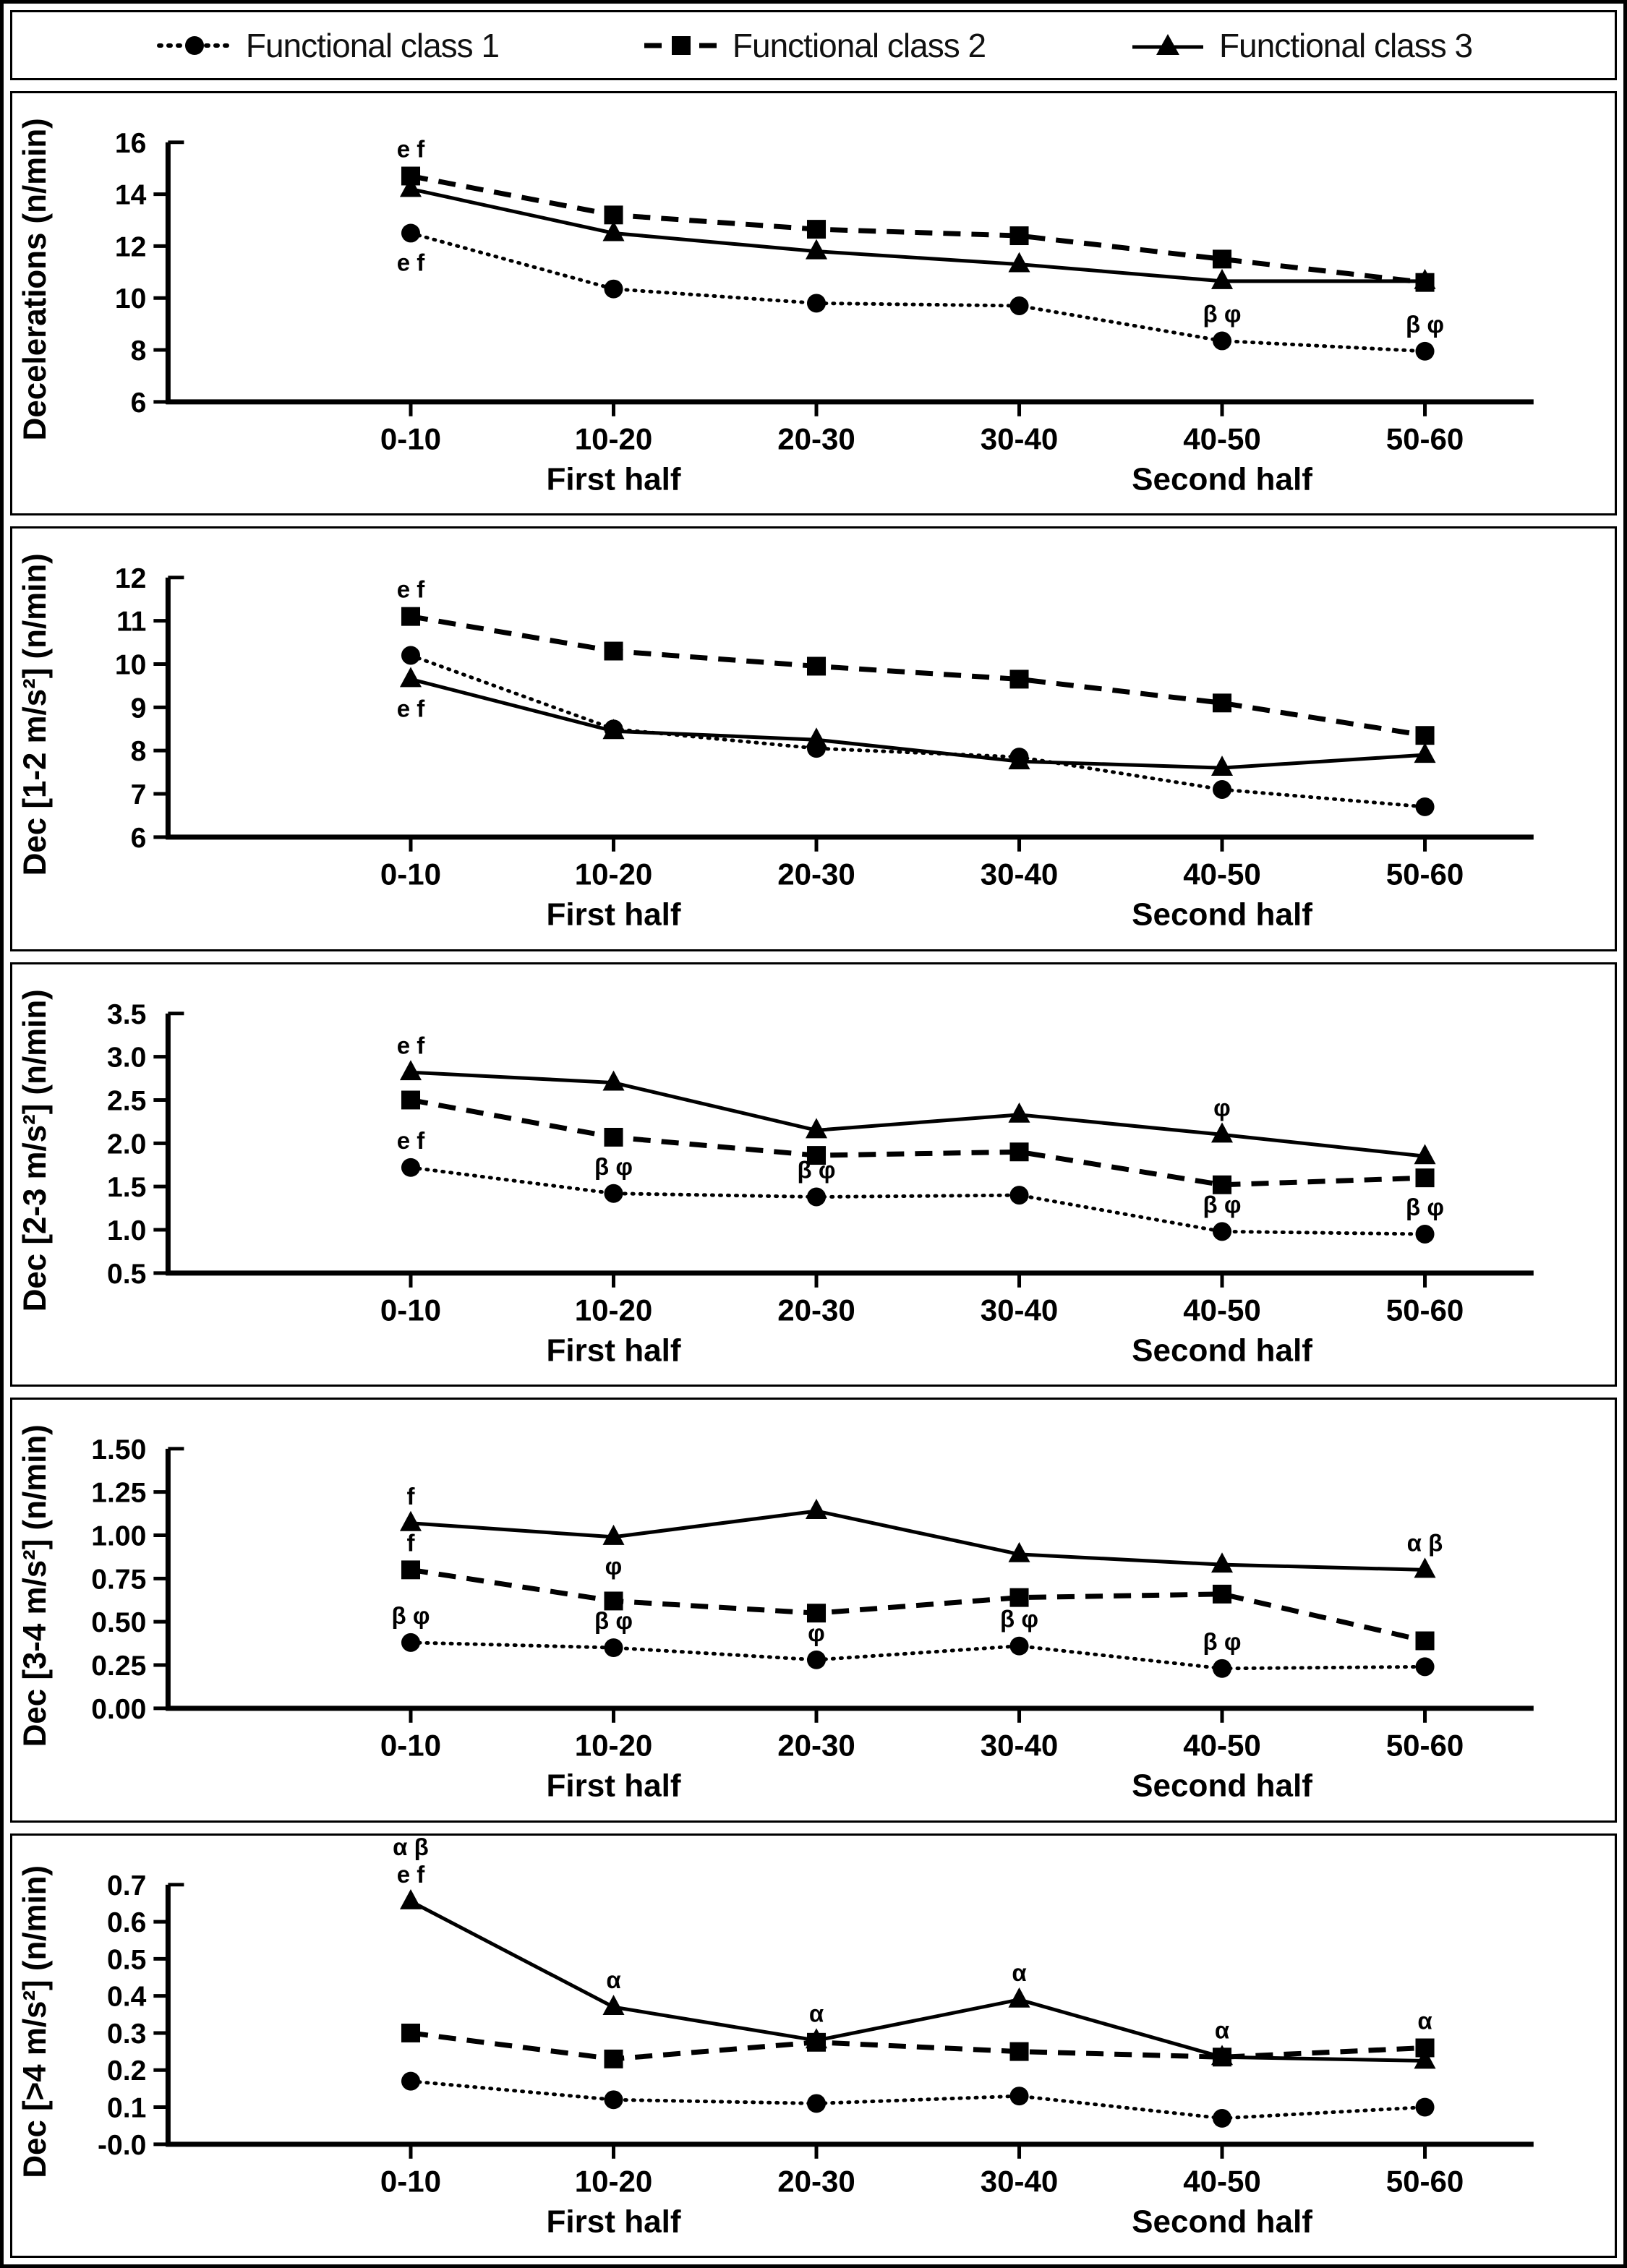 The height and width of the screenshot is (2268, 1627). I want to click on y-tick-label: 1.0, so click(127, 1230).